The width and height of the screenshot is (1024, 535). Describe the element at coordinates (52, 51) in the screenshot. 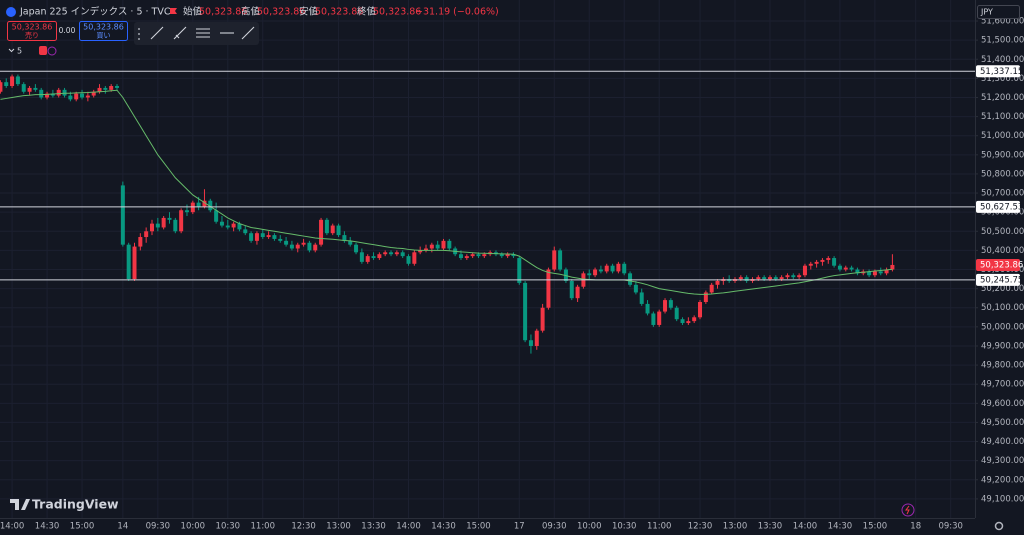

I see `indicator-icon` at that location.